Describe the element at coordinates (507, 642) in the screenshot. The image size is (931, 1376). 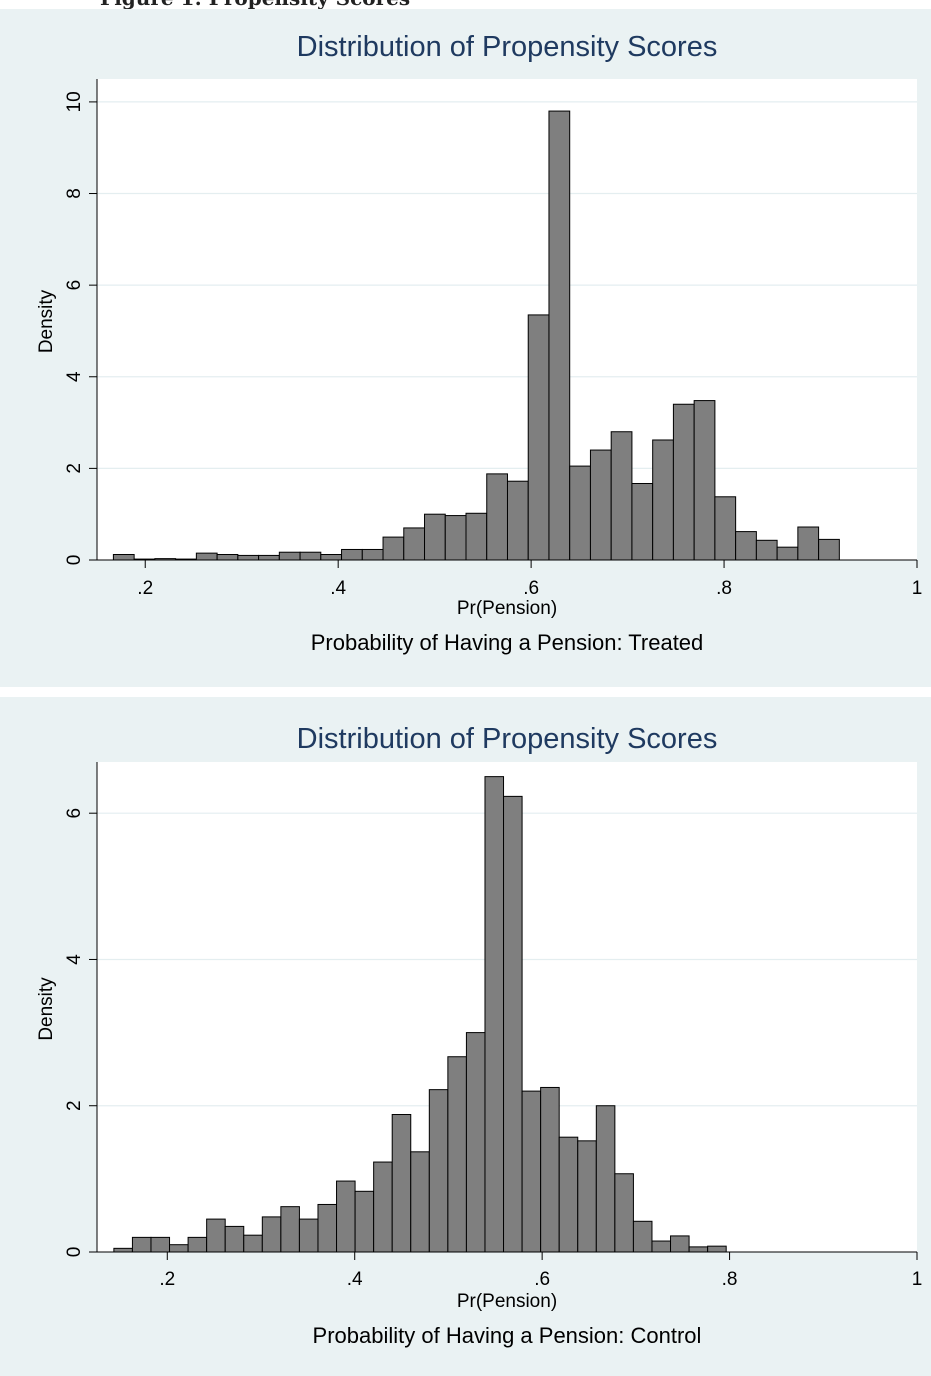
I see `chart-note: Probability of Having a Pension: Treated` at that location.